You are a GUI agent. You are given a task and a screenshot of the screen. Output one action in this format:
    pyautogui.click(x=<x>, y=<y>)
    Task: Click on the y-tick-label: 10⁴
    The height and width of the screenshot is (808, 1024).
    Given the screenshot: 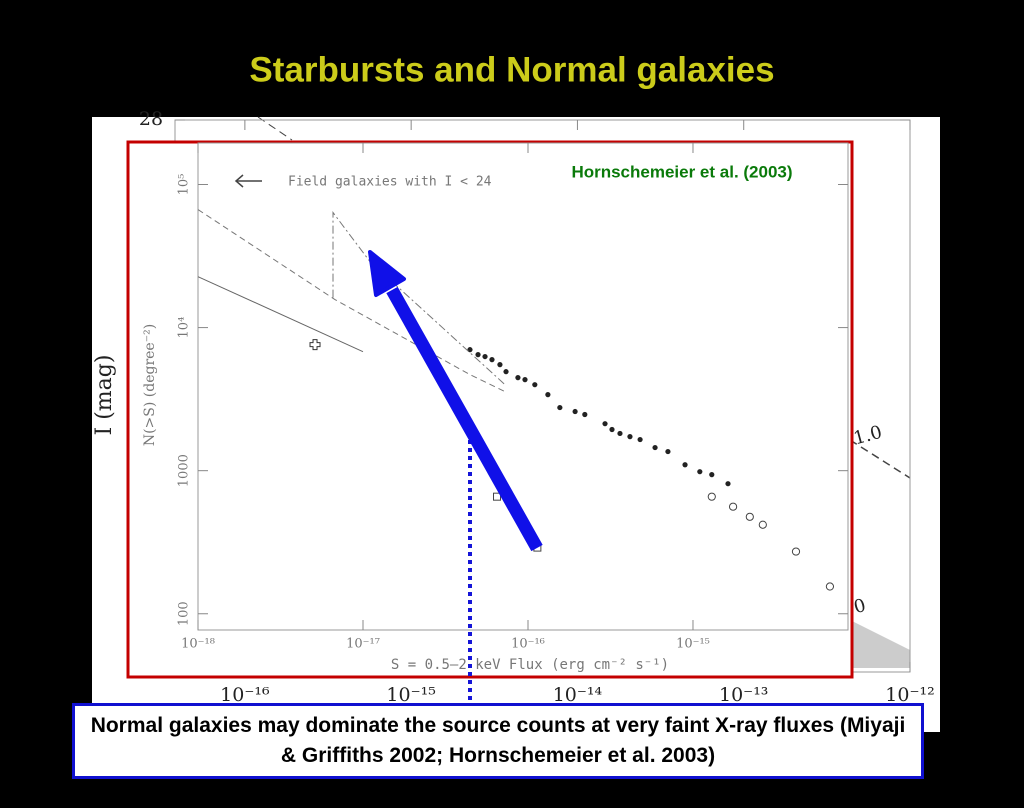 What is the action you would take?
    pyautogui.click(x=184, y=328)
    